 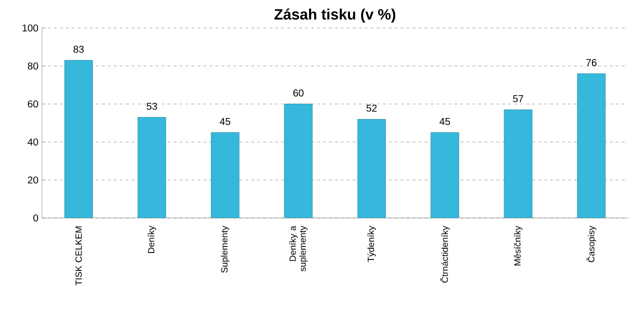 What do you see at coordinates (152, 239) in the screenshot?
I see `x-tick-label: Deníky` at bounding box center [152, 239].